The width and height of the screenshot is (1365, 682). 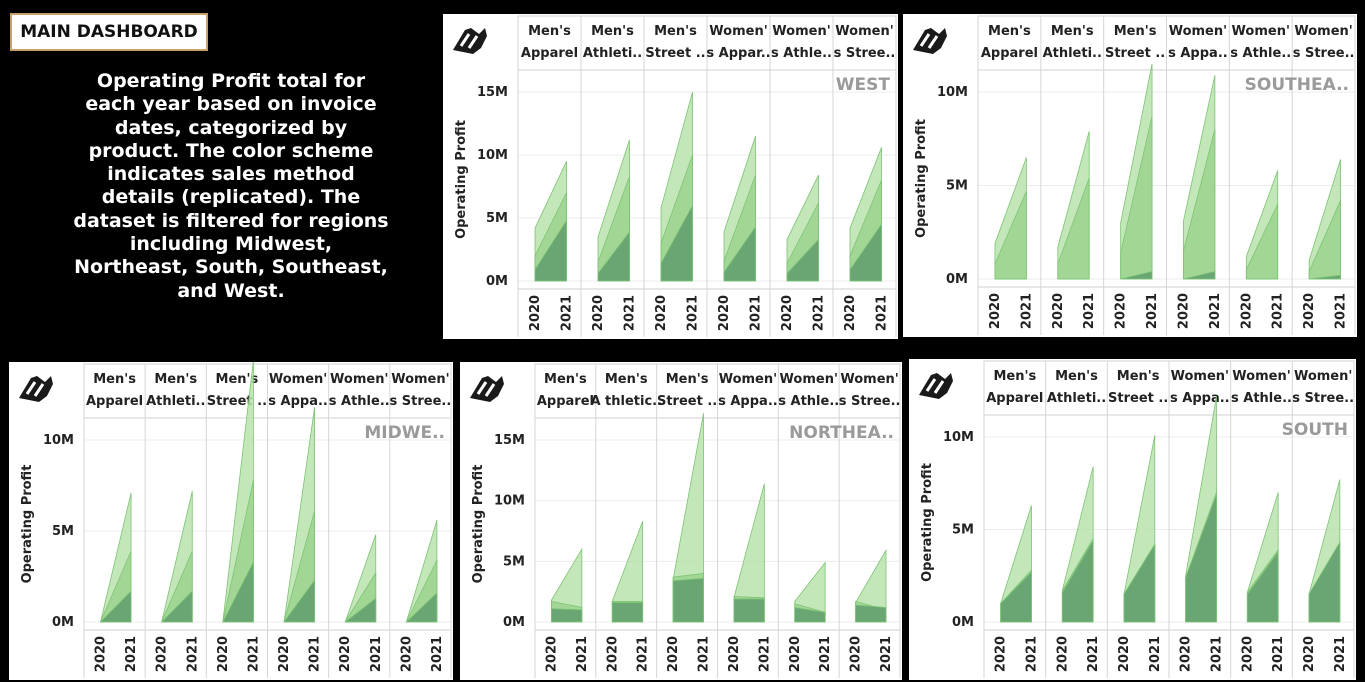 I want to click on logo-icon, so click(x=36, y=389).